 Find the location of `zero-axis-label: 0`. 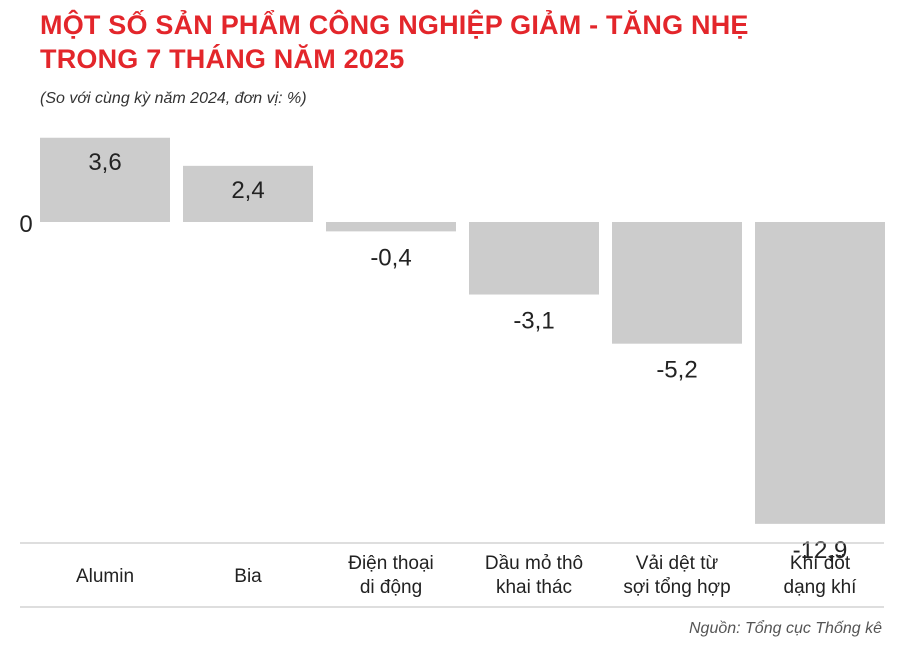

zero-axis-label: 0 is located at coordinates (25, 224).